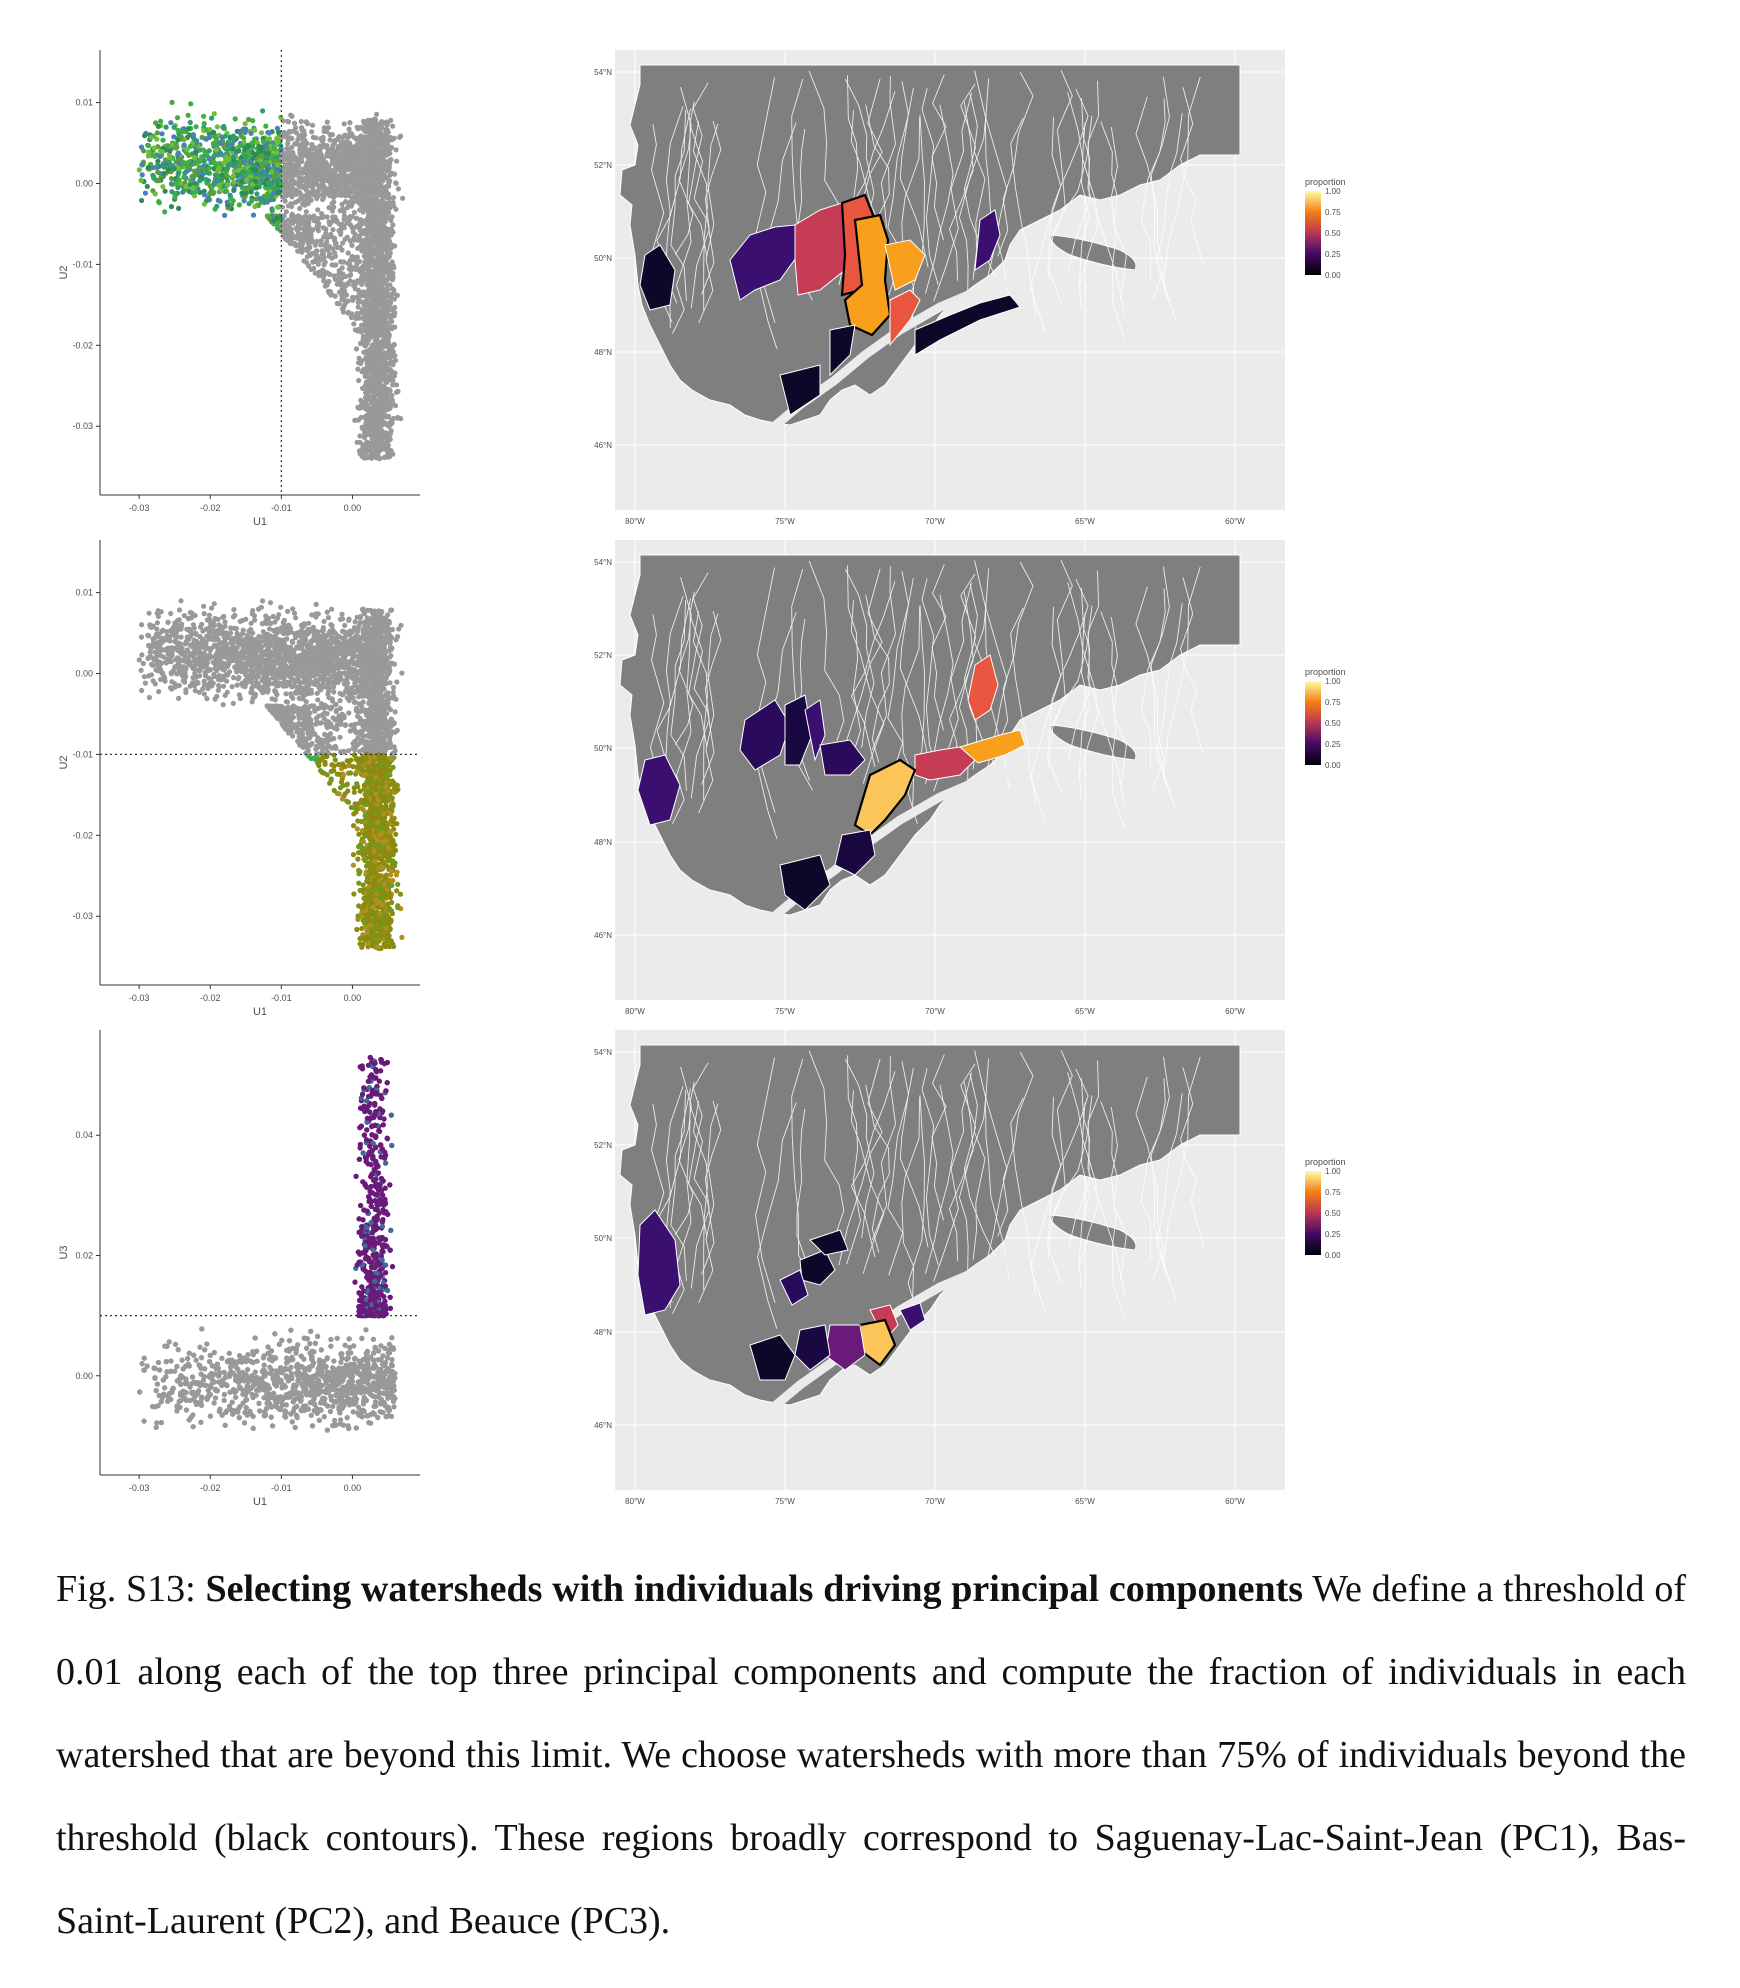 This screenshot has height=1988, width=1740. I want to click on y-tick-label: -0.01, so click(82, 264).